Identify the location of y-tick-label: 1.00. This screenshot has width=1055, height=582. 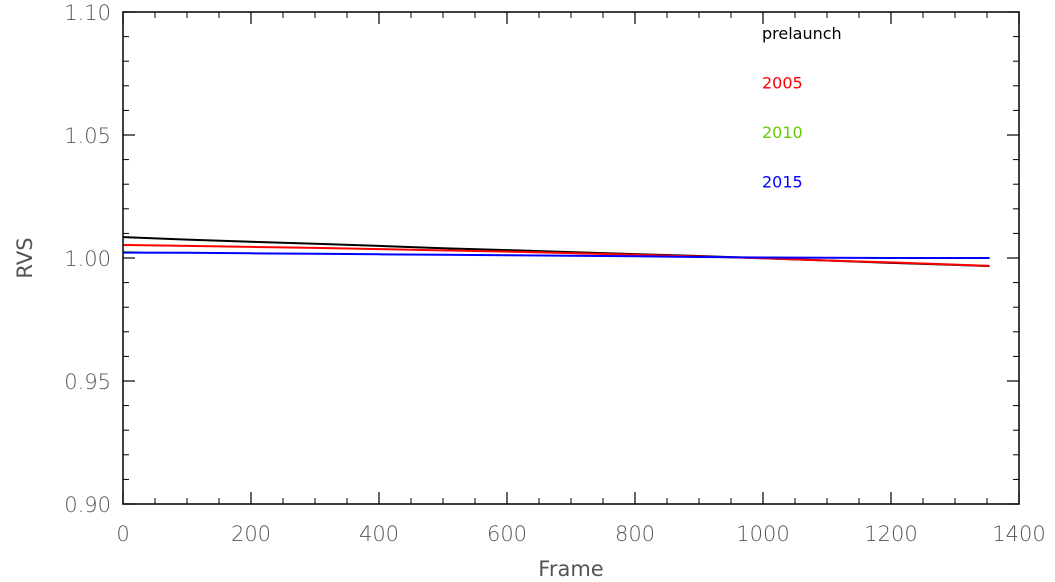
(87, 259).